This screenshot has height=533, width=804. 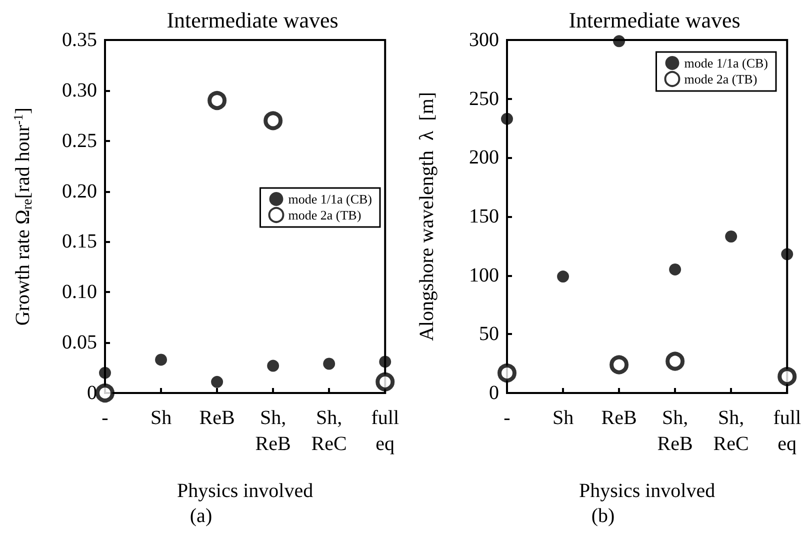 I want to click on y-tick-label: 100, so click(x=484, y=275).